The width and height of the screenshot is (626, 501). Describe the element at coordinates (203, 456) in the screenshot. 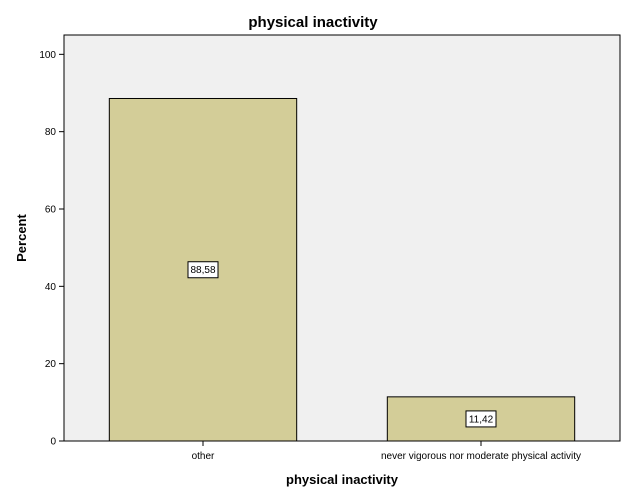

I see `x-tick-label-0: other` at that location.